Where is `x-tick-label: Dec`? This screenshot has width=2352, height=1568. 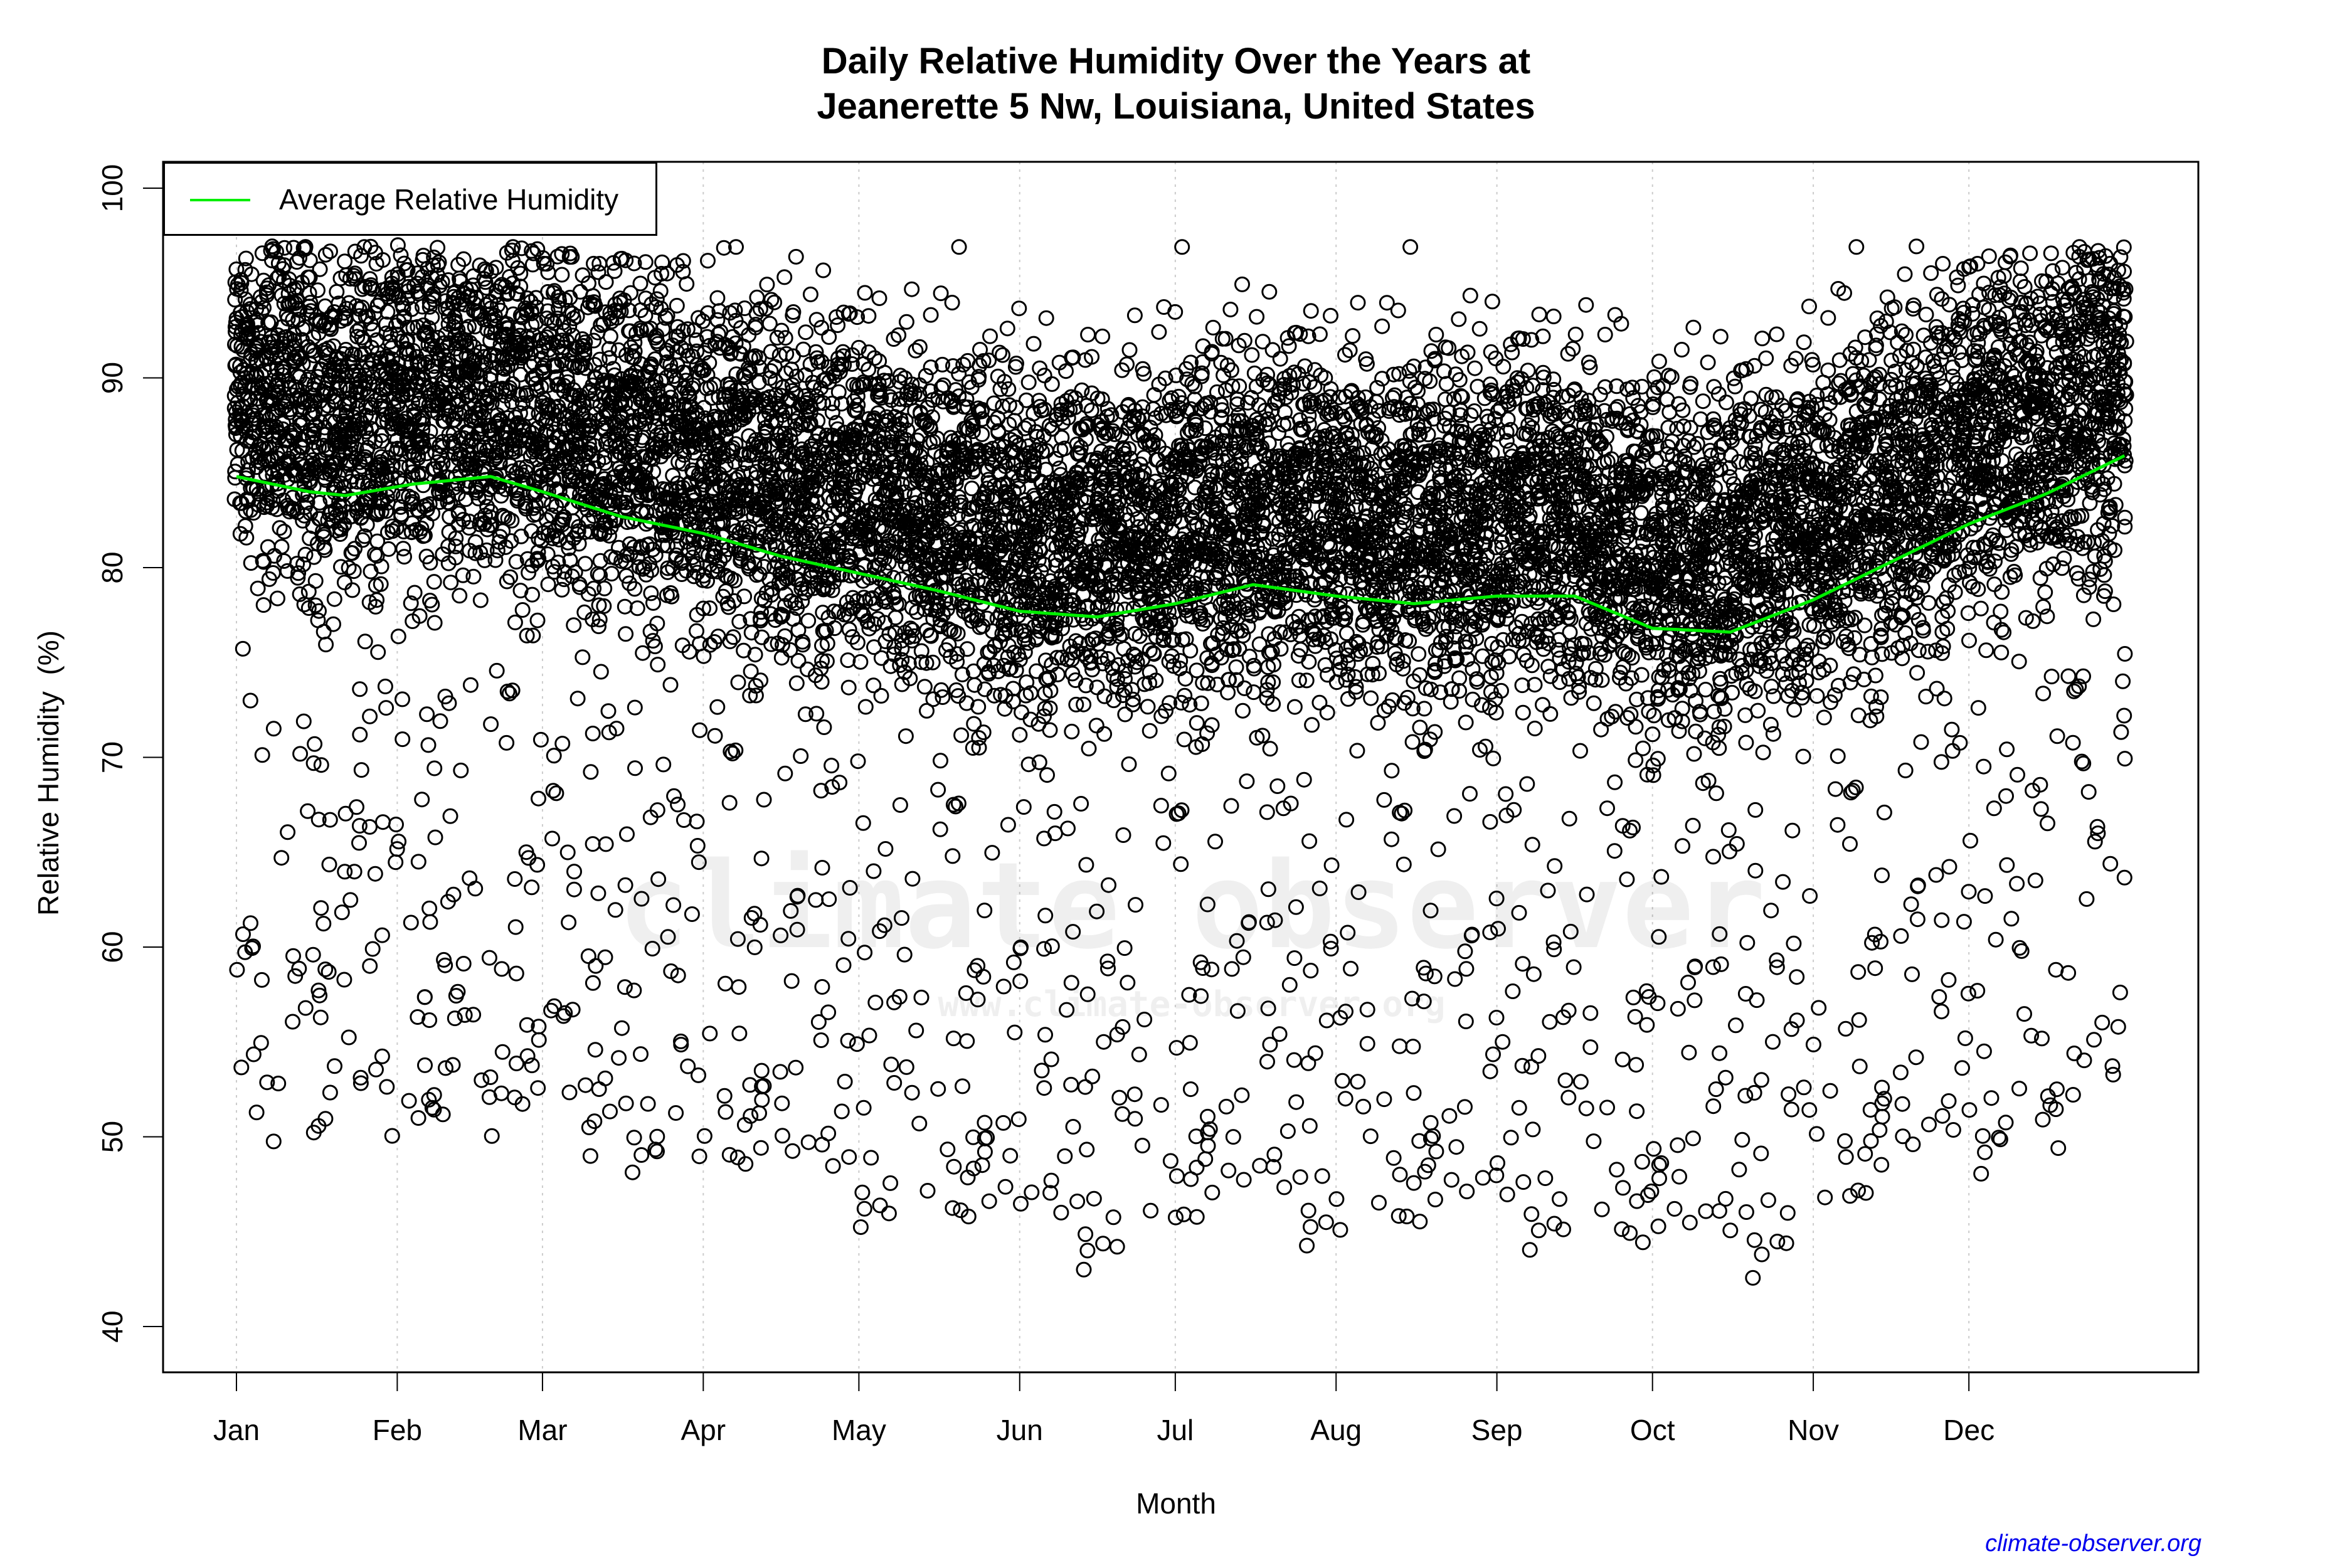 x-tick-label: Dec is located at coordinates (1969, 1430).